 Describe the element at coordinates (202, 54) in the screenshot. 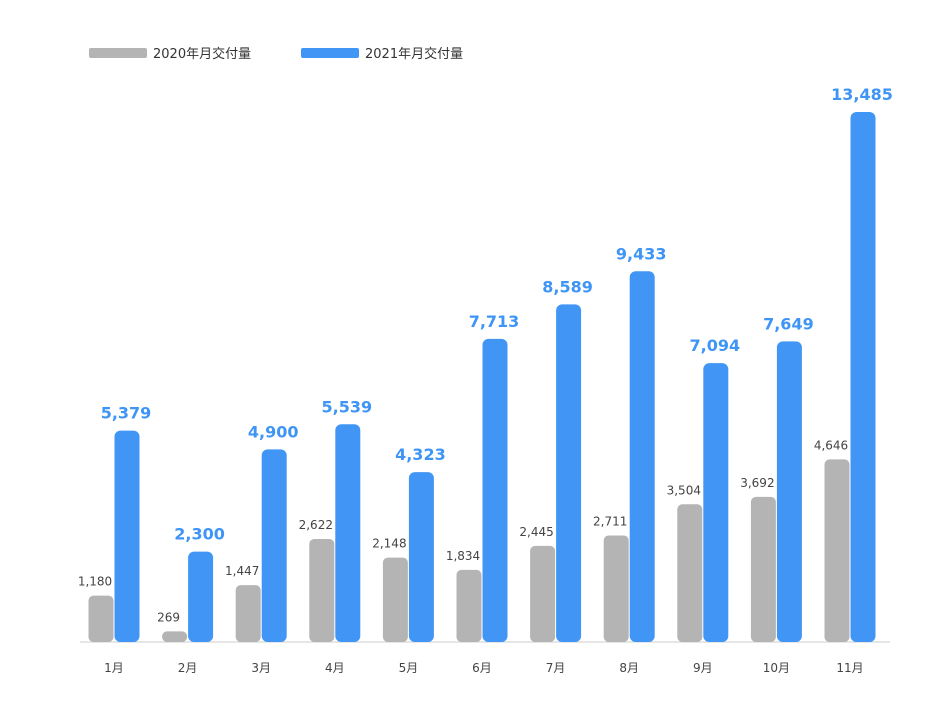

I see `legend-label-2020: 2020年月交付量` at that location.